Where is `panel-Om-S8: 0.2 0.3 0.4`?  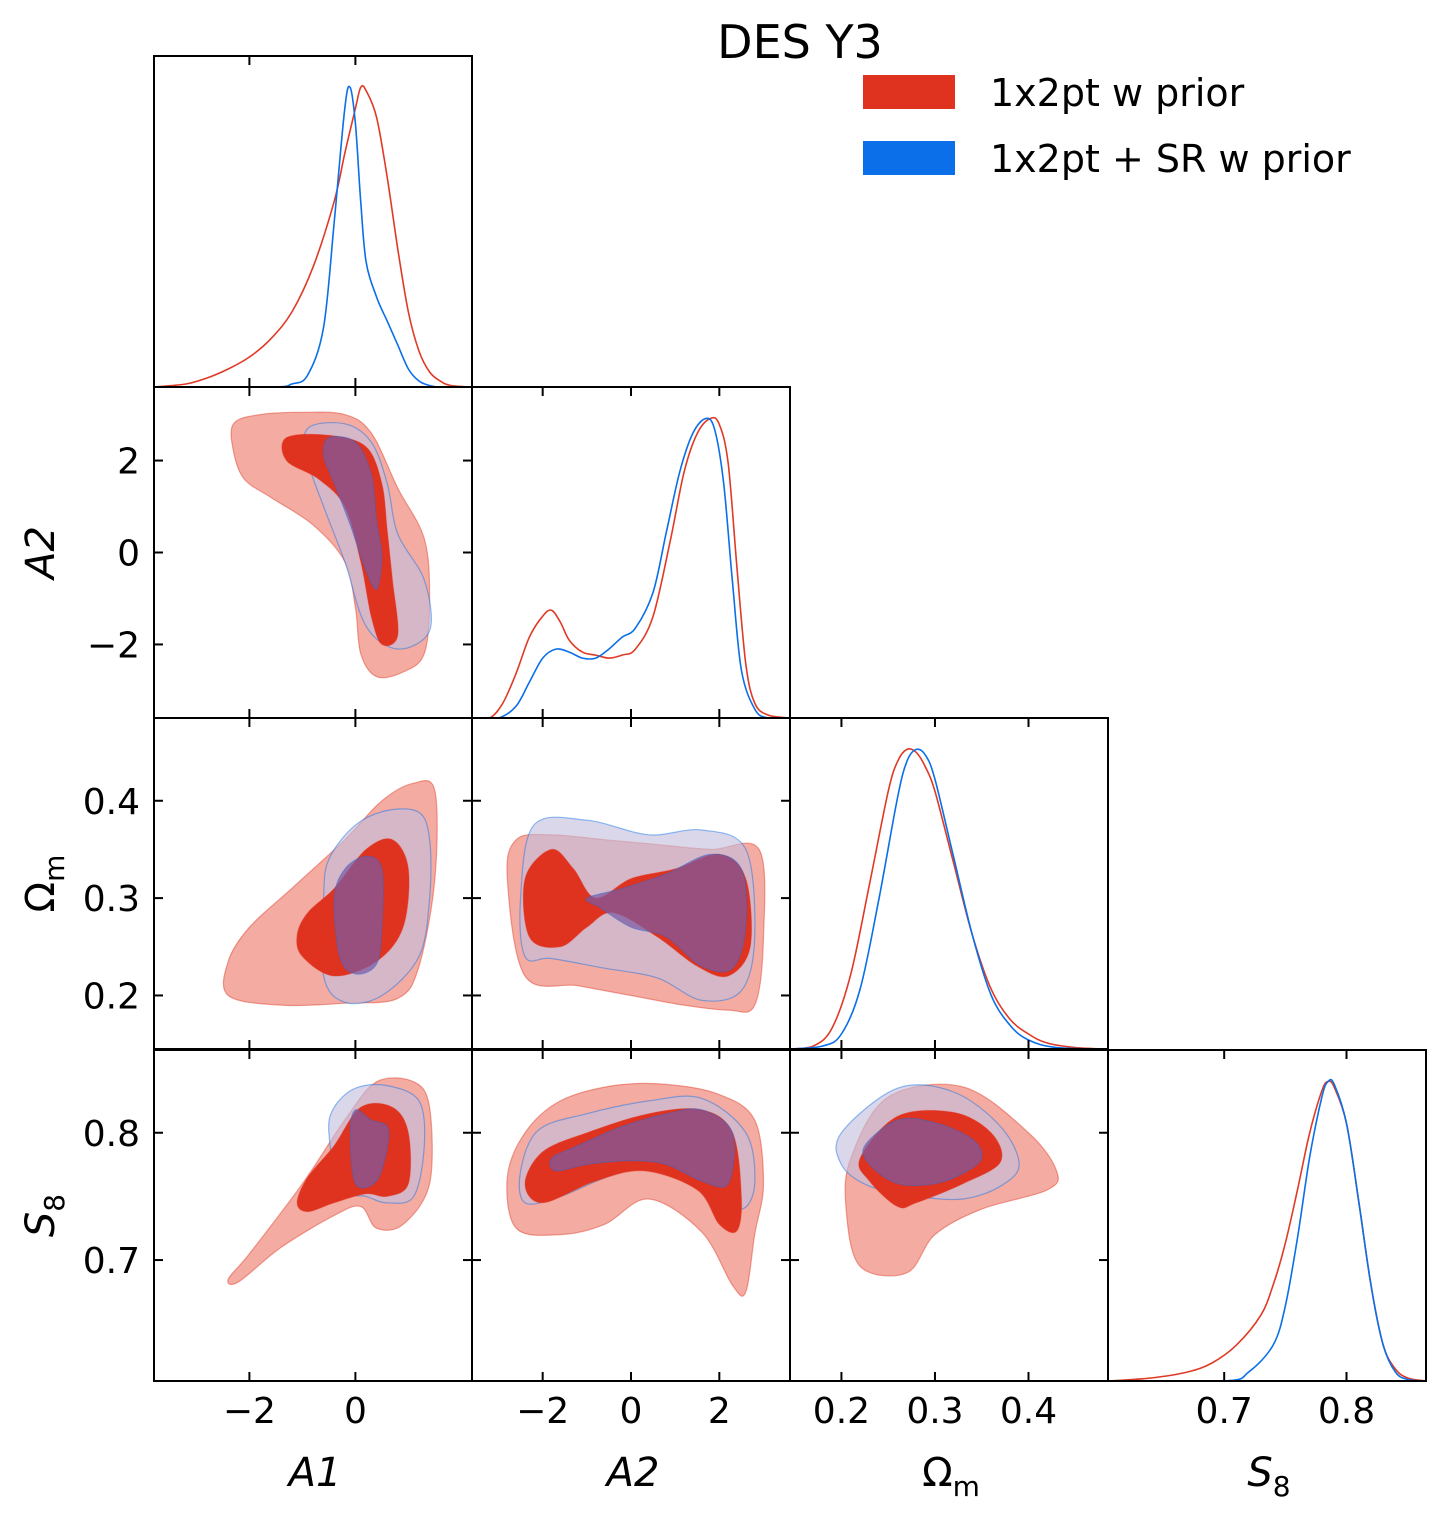 panel-Om-S8: 0.2 0.3 0.4 is located at coordinates (949, 1240).